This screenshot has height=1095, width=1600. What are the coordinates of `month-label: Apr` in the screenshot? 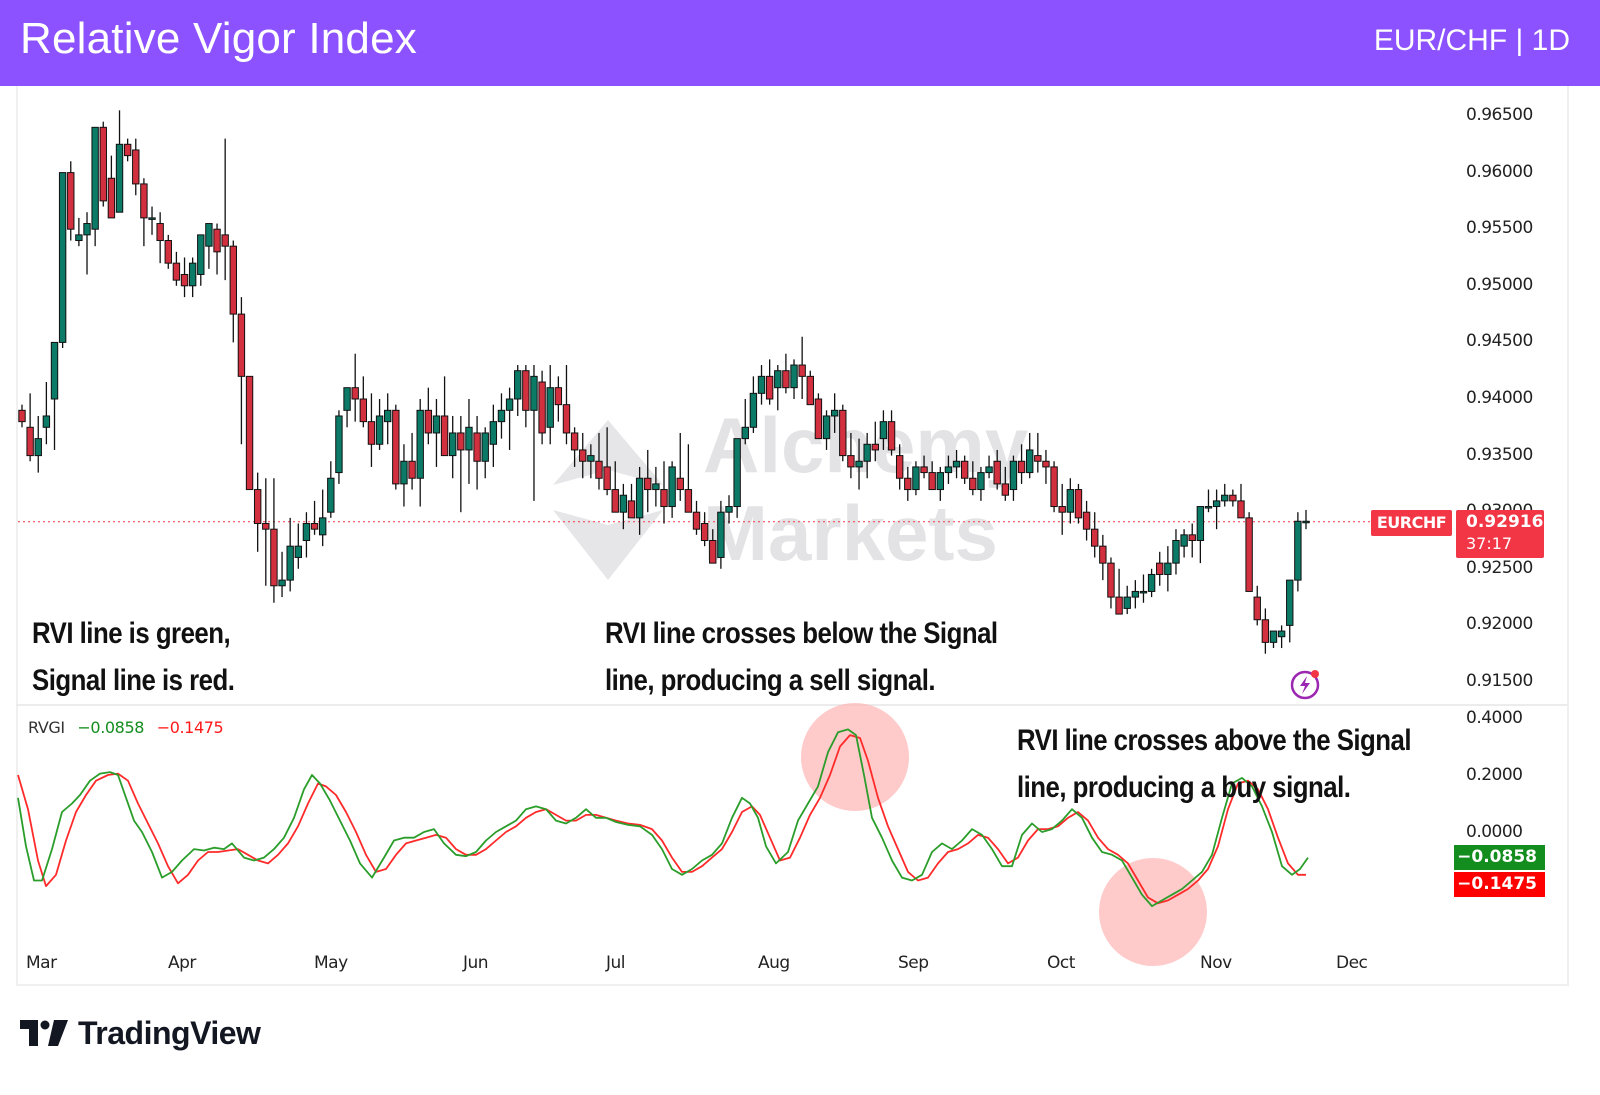 It's located at (182, 963).